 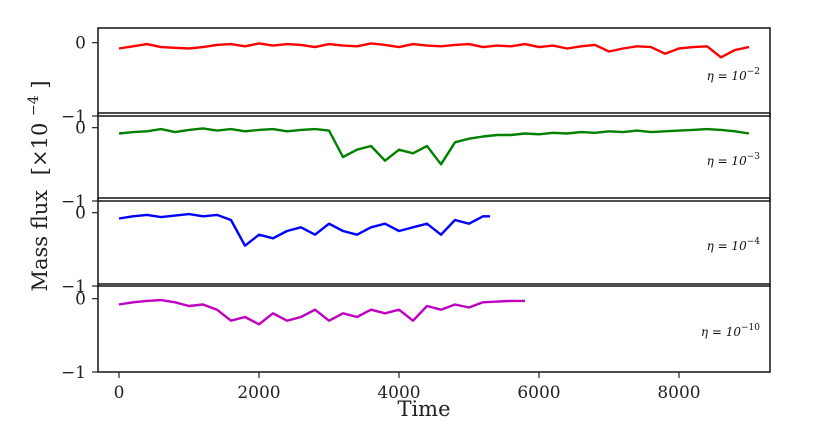 I want to click on x-tick-label: 6000, so click(x=538, y=393).